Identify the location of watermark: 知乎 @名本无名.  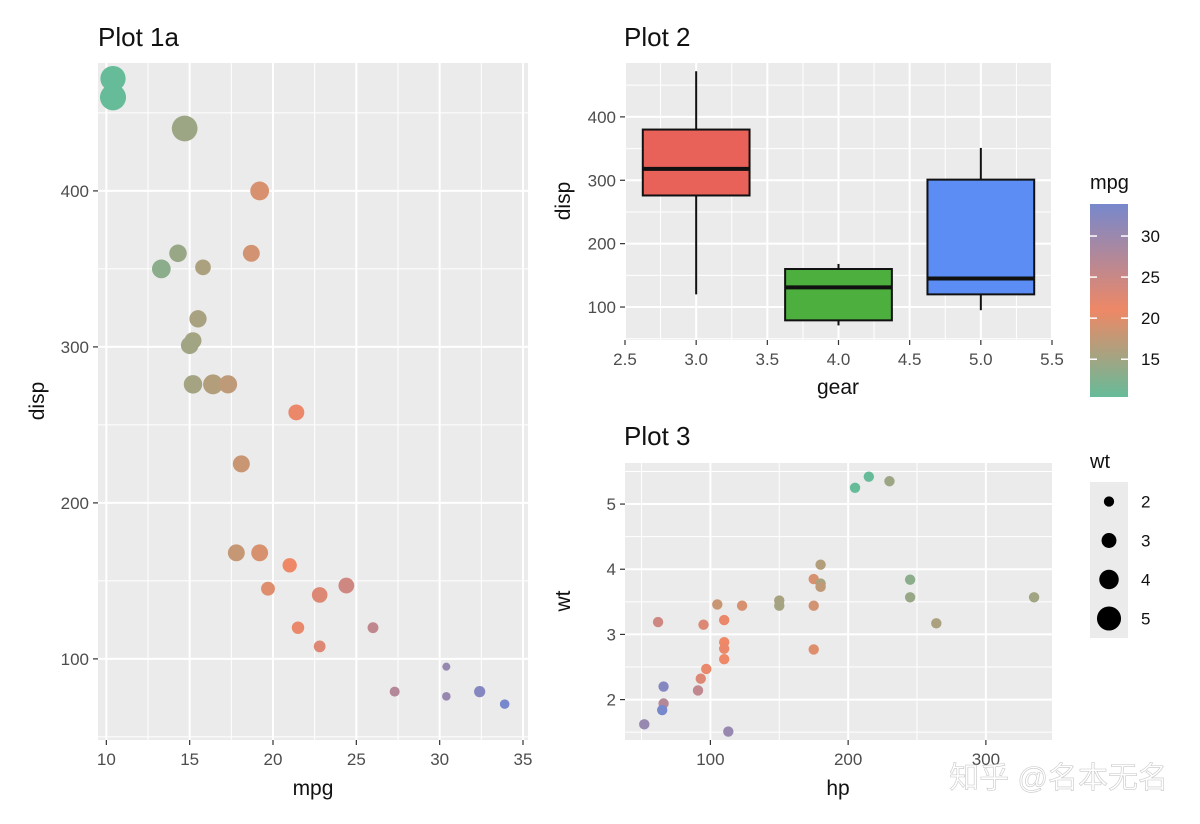
(1058, 778).